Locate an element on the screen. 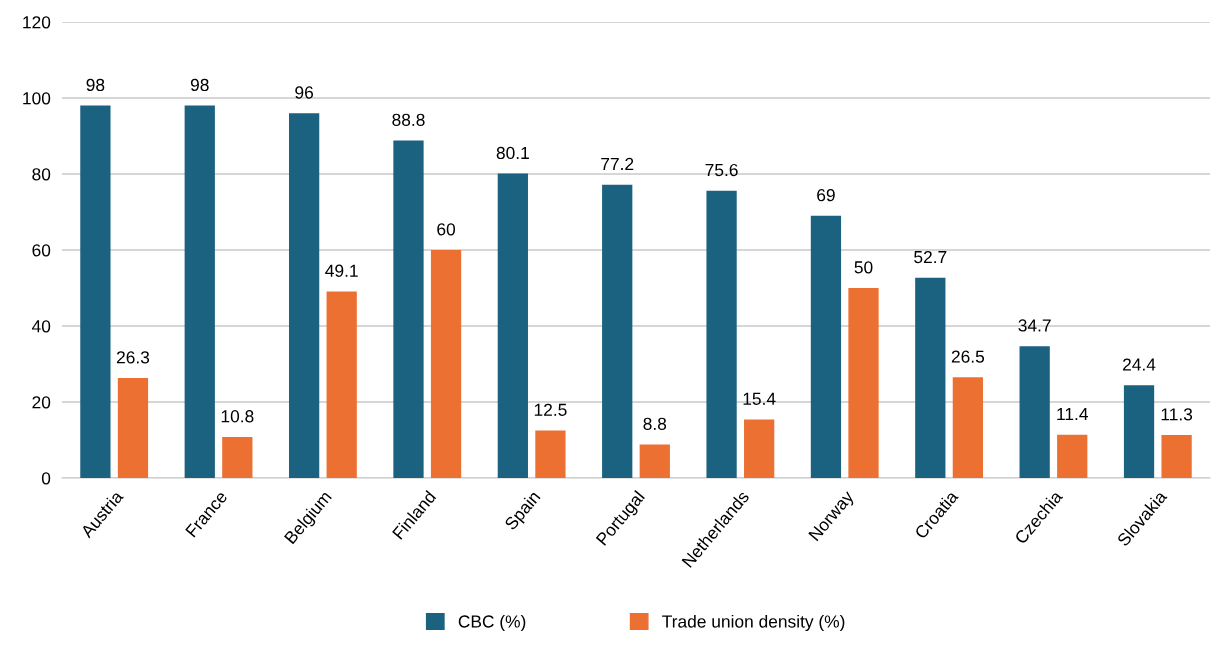 Image resolution: width=1215 pixels, height=645 pixels. y-tick-label: 40 is located at coordinates (41, 326).